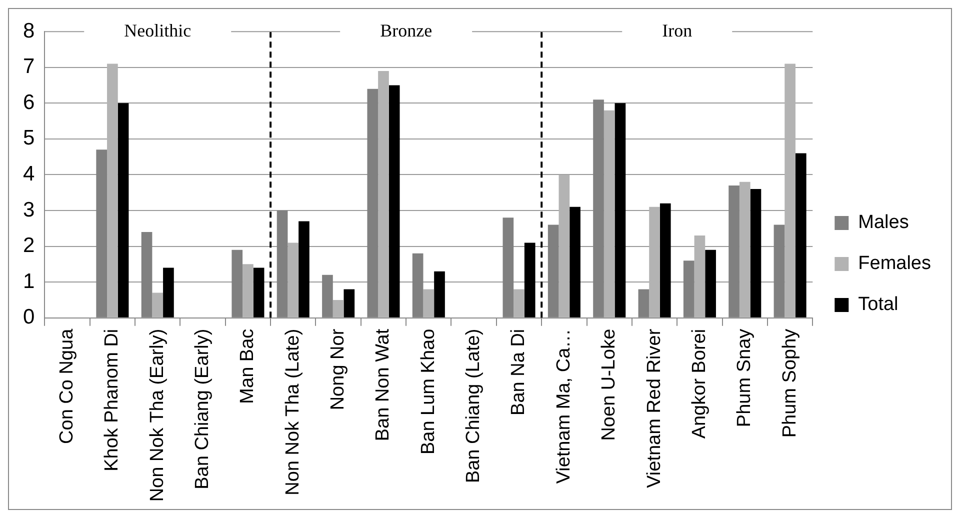 The width and height of the screenshot is (960, 519). What do you see at coordinates (28, 317) in the screenshot?
I see `y-tick-label: 0` at bounding box center [28, 317].